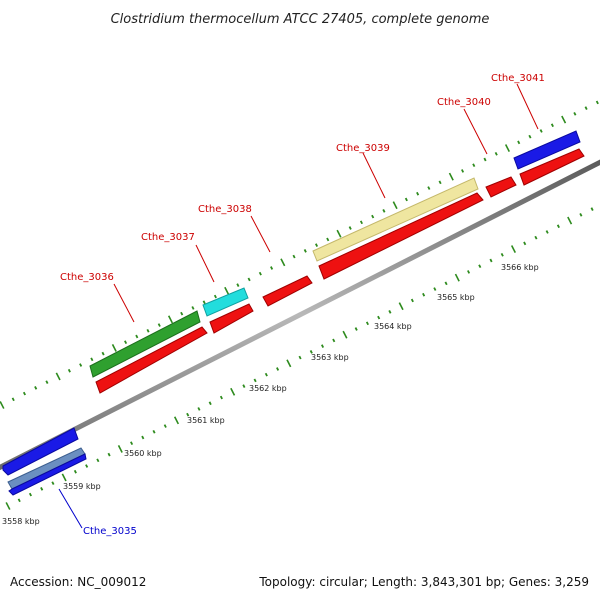  I want to click on feature-cyan, so click(225, 302).